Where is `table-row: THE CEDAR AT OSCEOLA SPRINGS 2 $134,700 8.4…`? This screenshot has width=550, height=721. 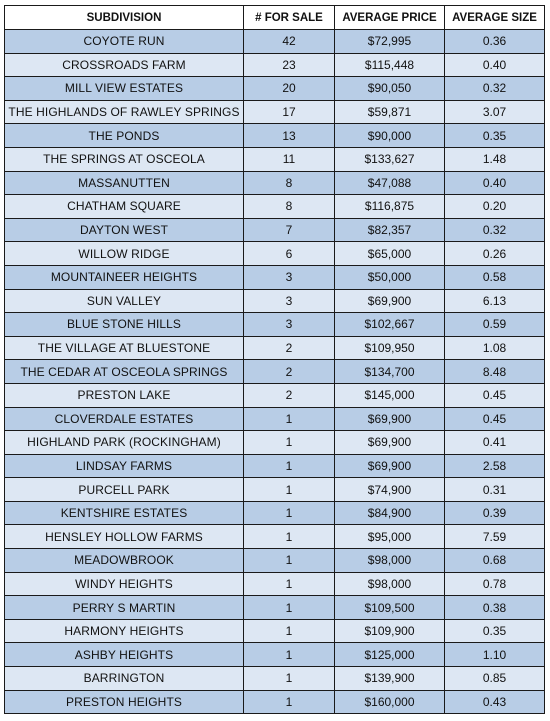 table-row: THE CEDAR AT OSCEOLA SPRINGS 2 $134,700 8.4… is located at coordinates (274, 371).